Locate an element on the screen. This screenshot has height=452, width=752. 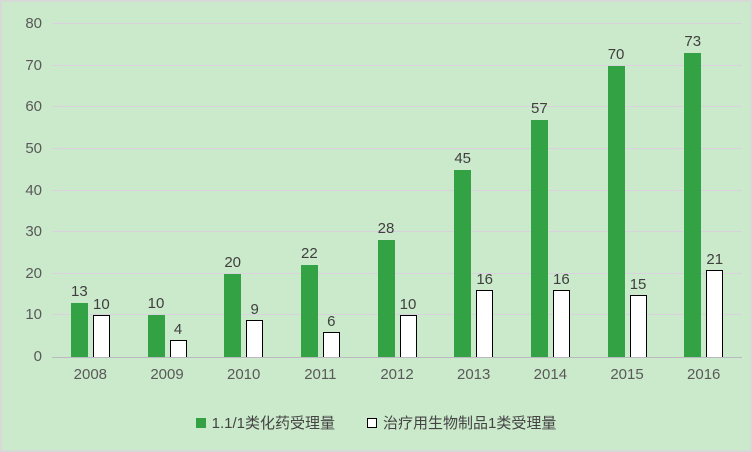
bar-group-2014: 57 16 is located at coordinates (550, 190).